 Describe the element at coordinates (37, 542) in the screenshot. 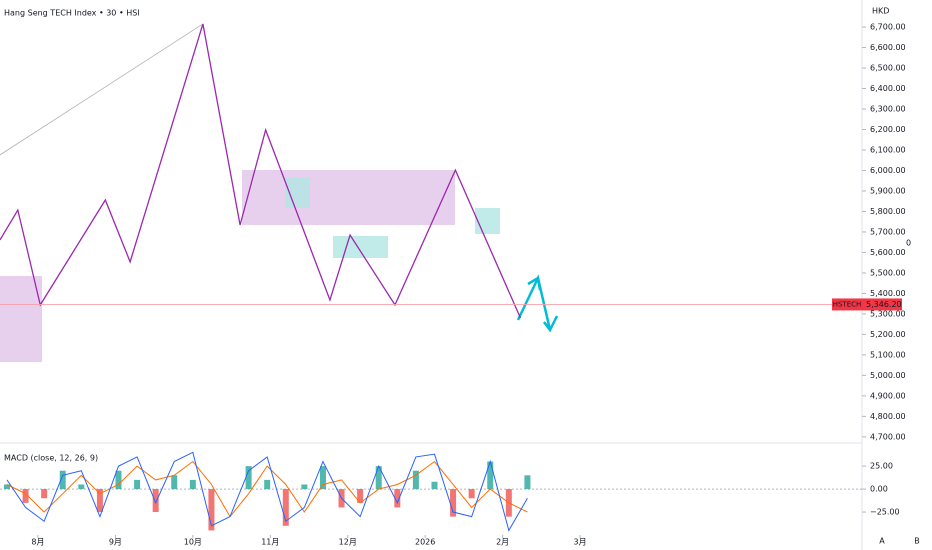

I see `x-tick-label: 8月` at that location.